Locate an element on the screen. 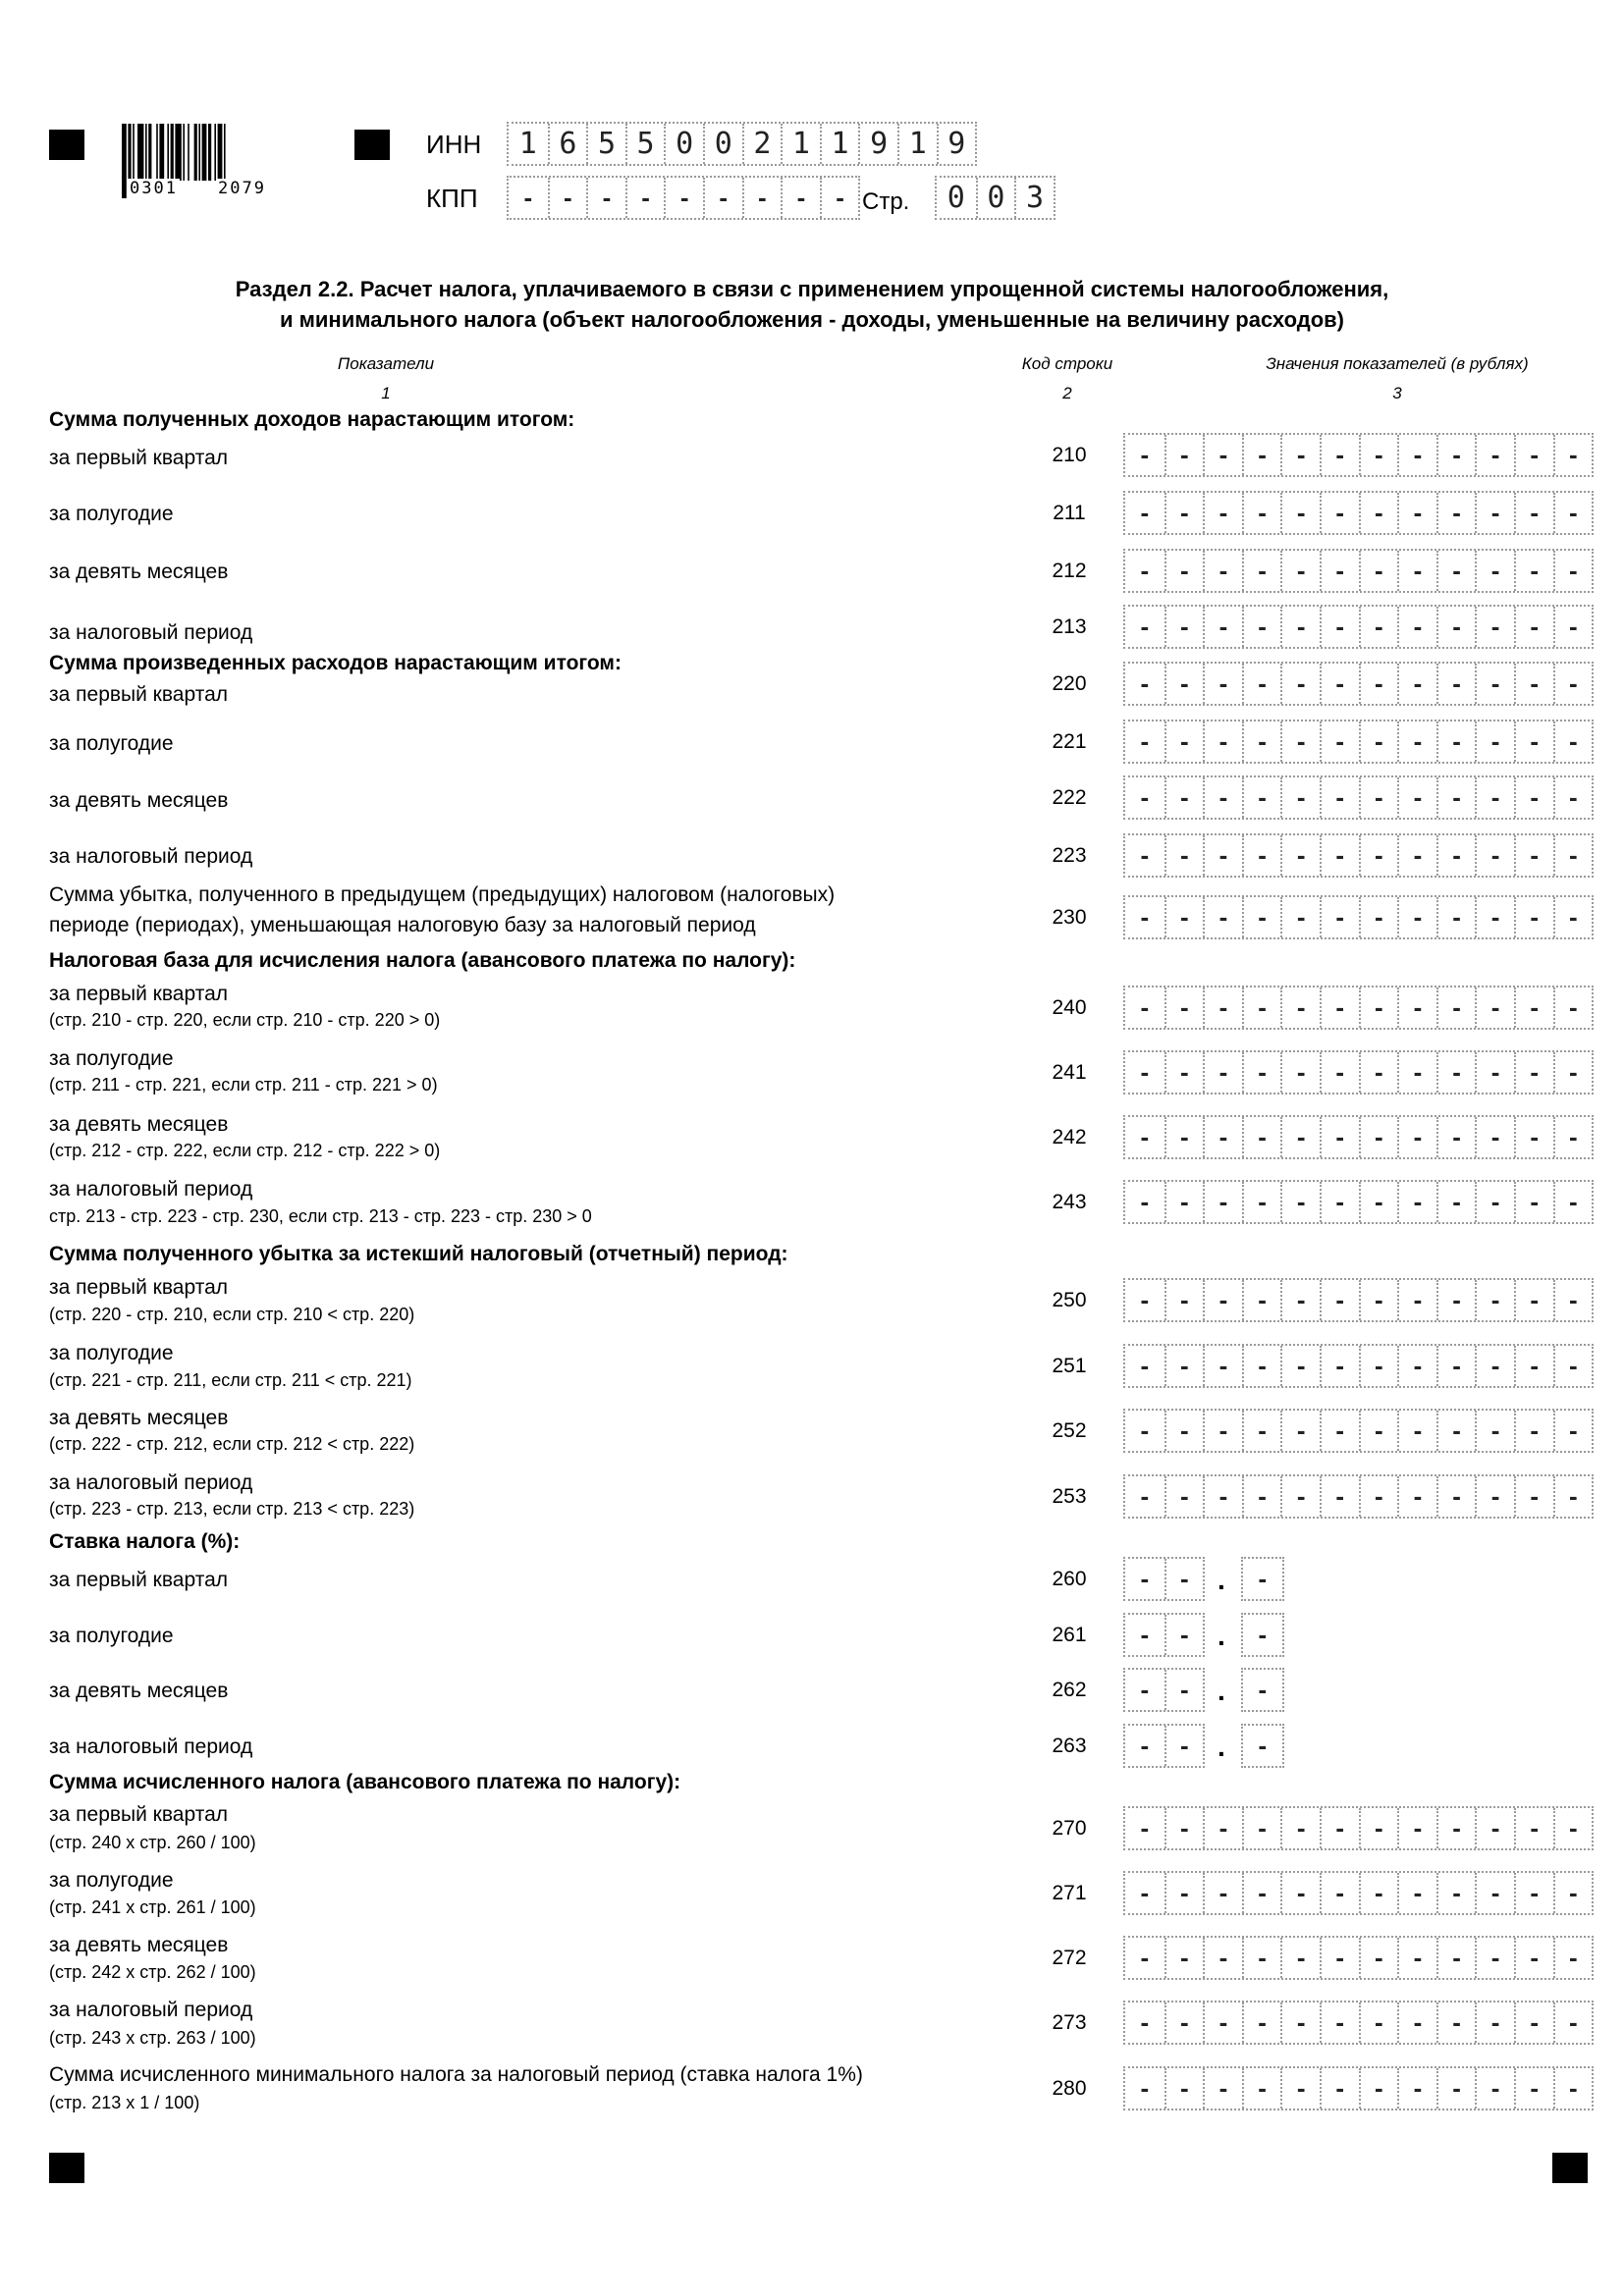 The height and width of the screenshot is (2296, 1624). digit-cell: 9 is located at coordinates (877, 144).